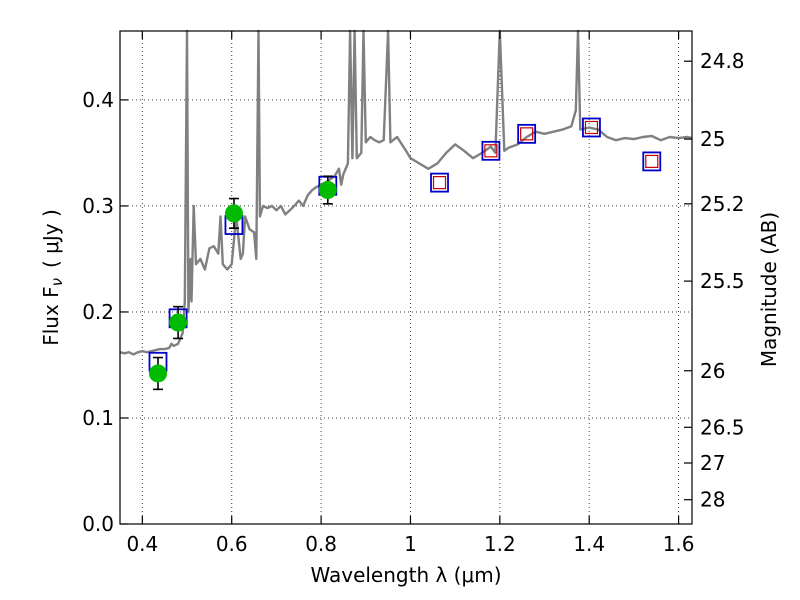  I want to click on y2-tick-label: 25, so click(712, 139).